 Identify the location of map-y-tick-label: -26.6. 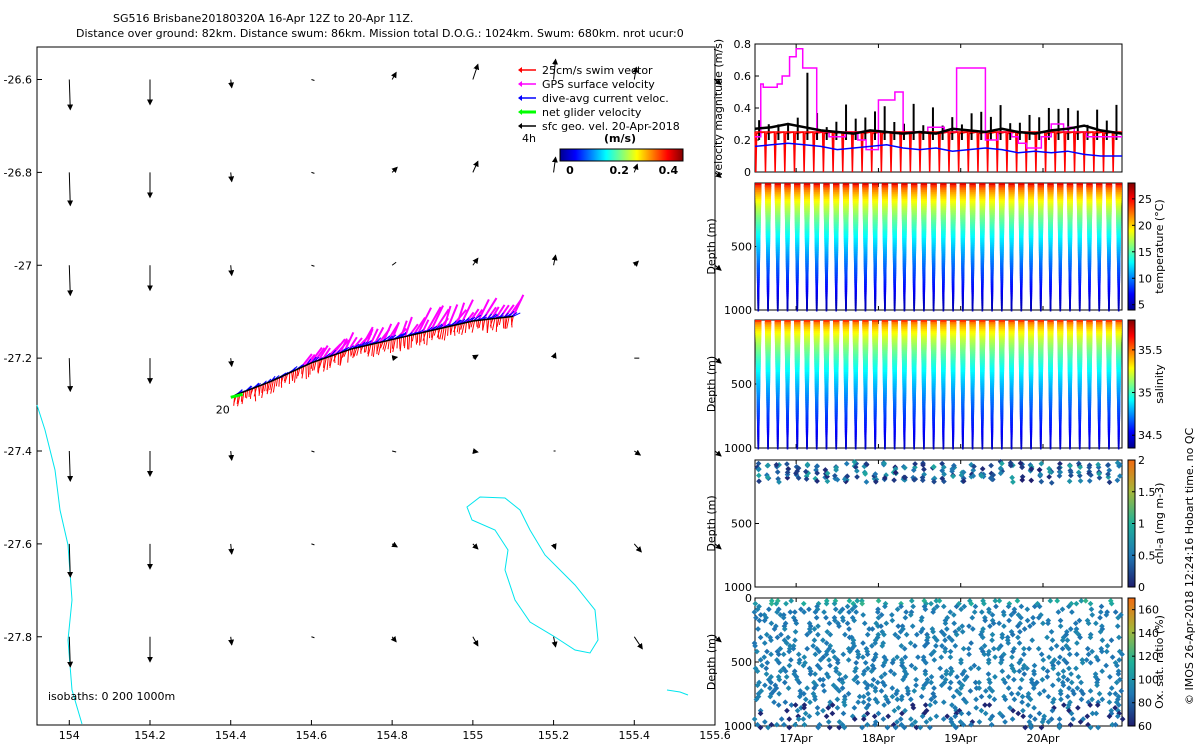
(18, 80).